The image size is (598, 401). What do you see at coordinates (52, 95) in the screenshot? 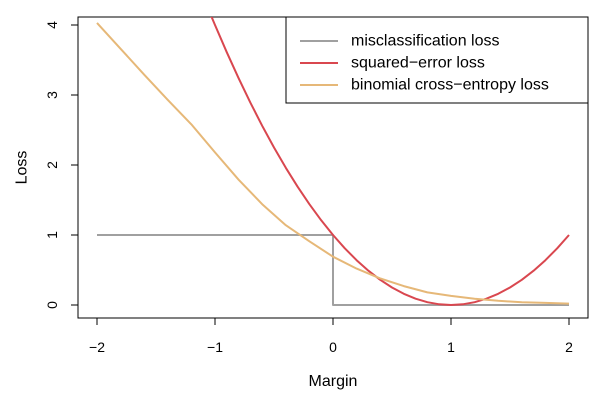
I see `y-tick-label: 3` at bounding box center [52, 95].